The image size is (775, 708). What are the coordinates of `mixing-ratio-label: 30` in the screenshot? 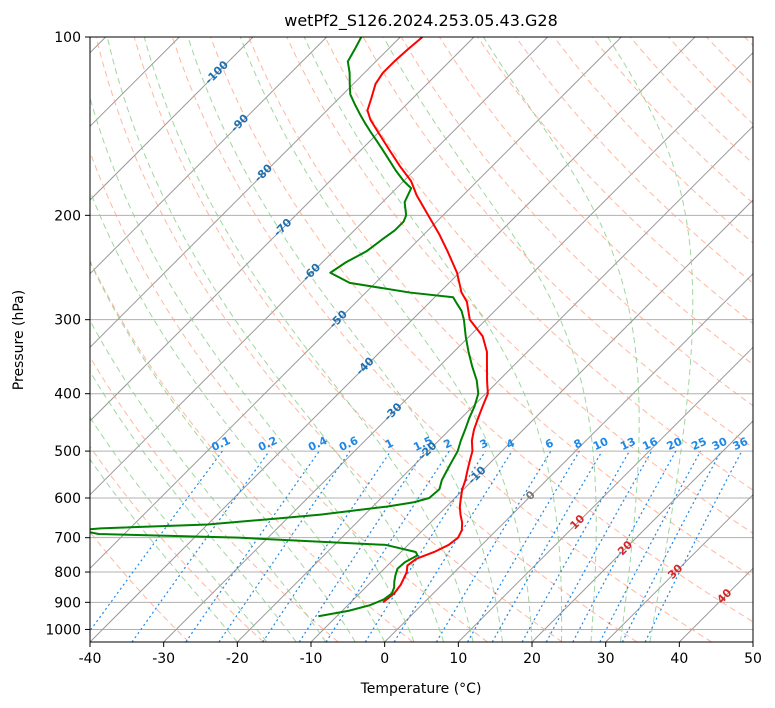 It's located at (720, 444).